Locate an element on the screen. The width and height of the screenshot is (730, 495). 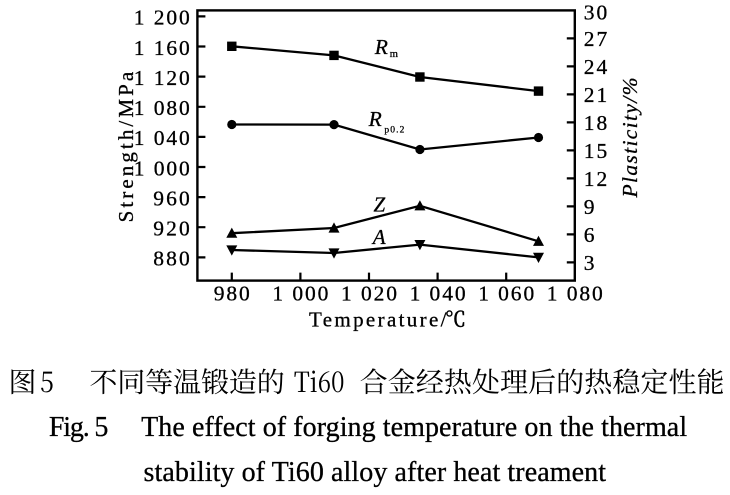
svg-text: 6 is located at coordinates (589, 235).